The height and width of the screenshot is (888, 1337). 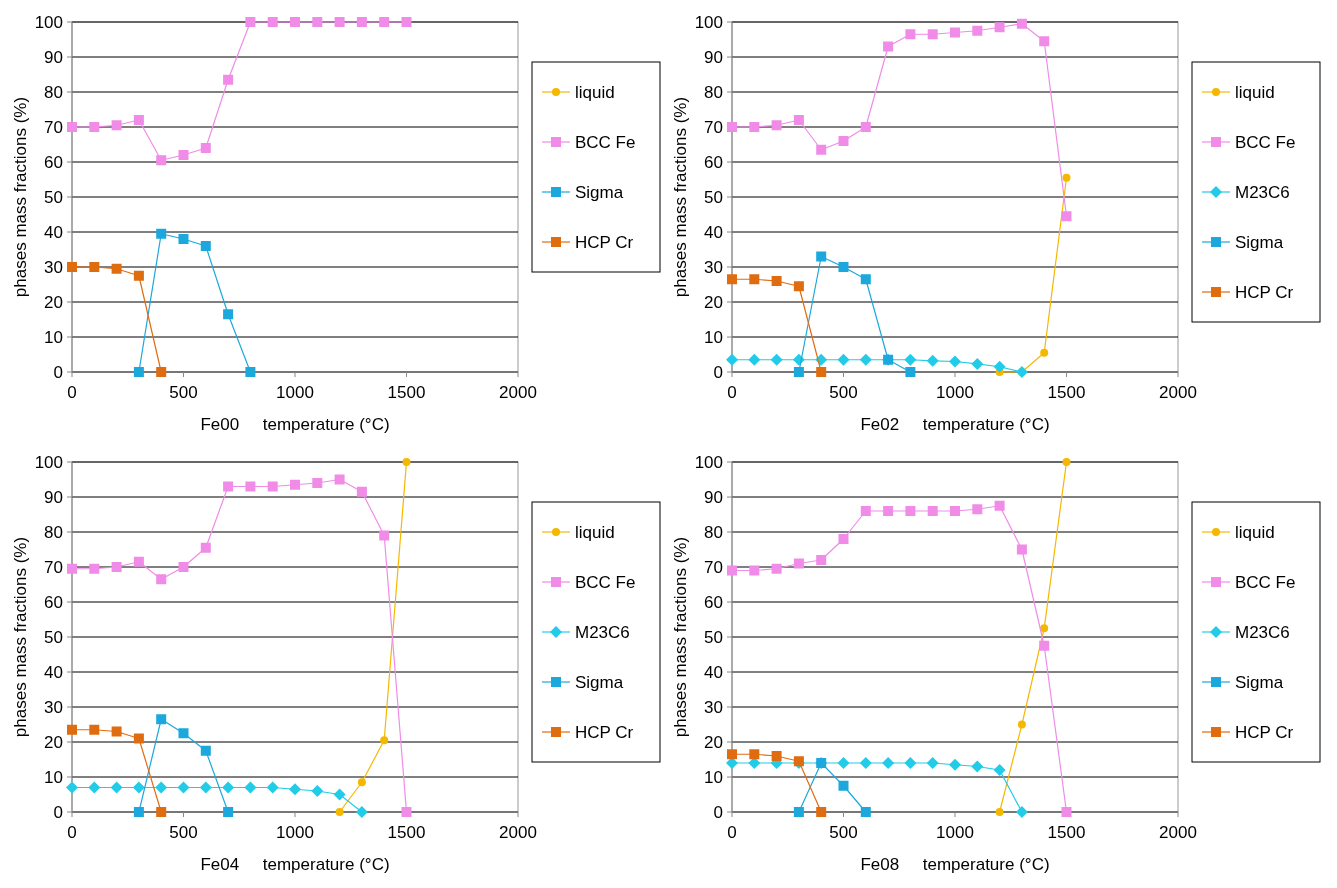 What do you see at coordinates (20, 637) in the screenshot?
I see `y-axis-title: phases mass fractions (%)` at bounding box center [20, 637].